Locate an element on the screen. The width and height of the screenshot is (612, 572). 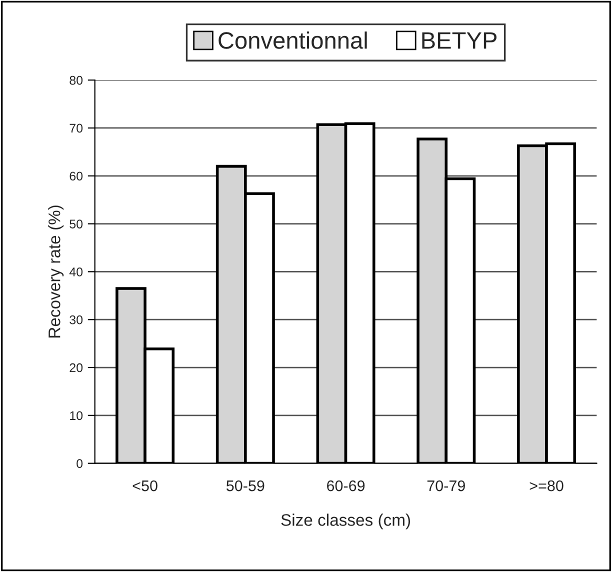
x-tick-label: <50 is located at coordinates (145, 486).